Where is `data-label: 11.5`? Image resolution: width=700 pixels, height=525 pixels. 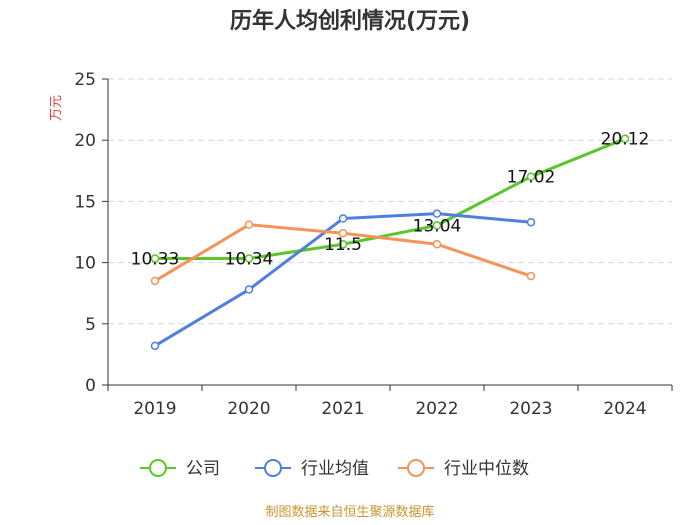
data-label: 11.5 is located at coordinates (343, 245).